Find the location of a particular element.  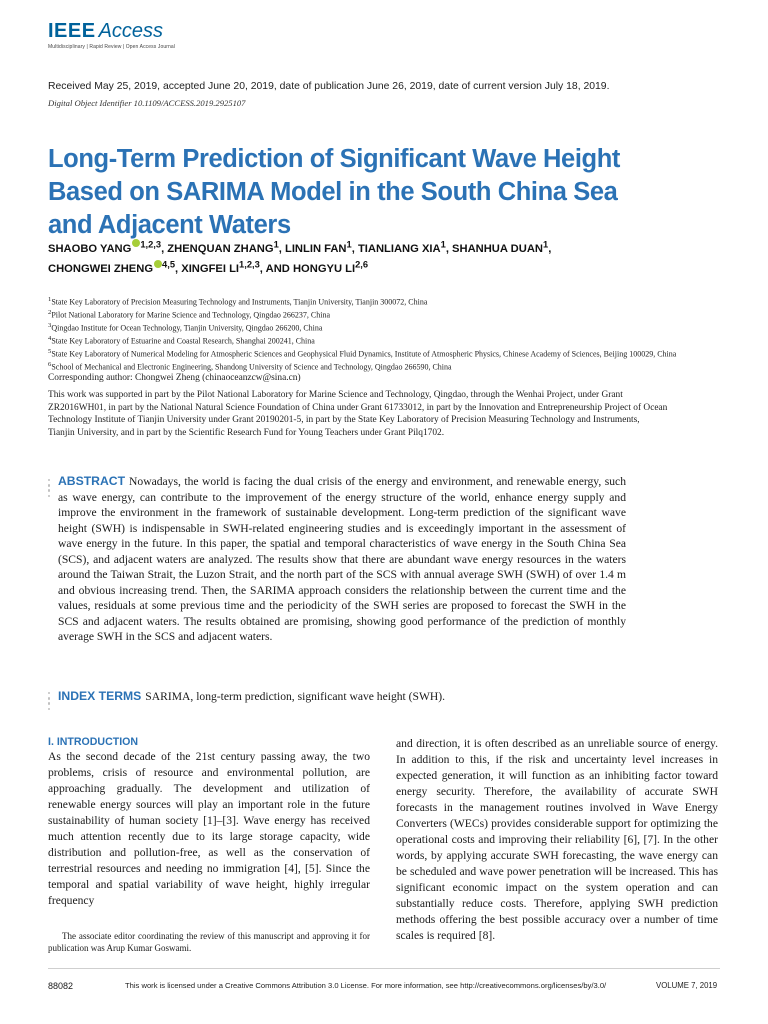

author: SHANHUA DUAN1, is located at coordinates (502, 247).